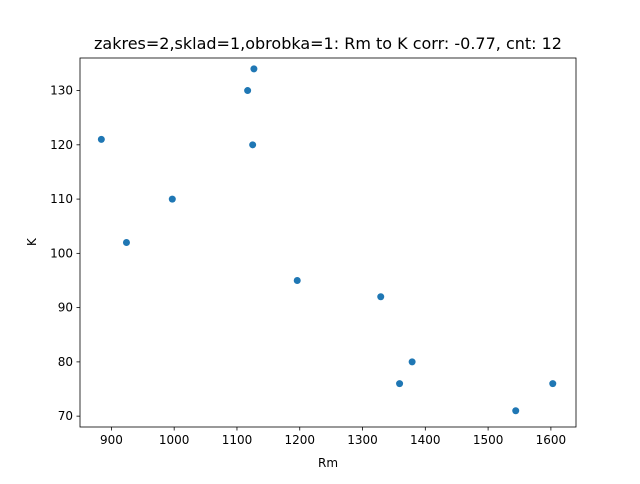 Image resolution: width=640 pixels, height=484 pixels. I want to click on x-tick-label: 1600, so click(551, 440).